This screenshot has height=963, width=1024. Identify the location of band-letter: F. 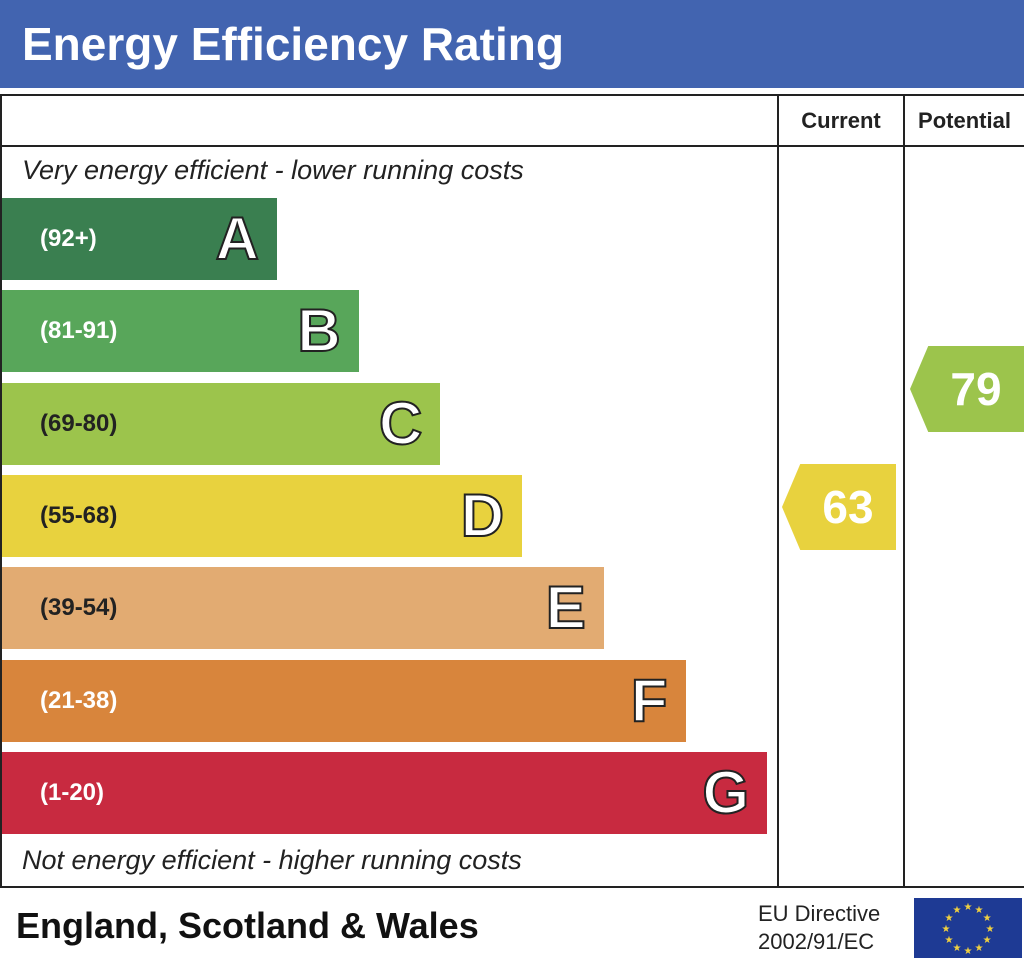
(649, 700).